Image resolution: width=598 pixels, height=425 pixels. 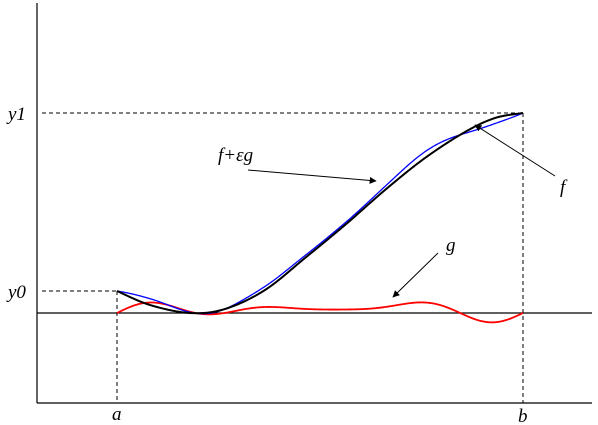 What do you see at coordinates (451, 245) in the screenshot?
I see `g-label: g` at bounding box center [451, 245].